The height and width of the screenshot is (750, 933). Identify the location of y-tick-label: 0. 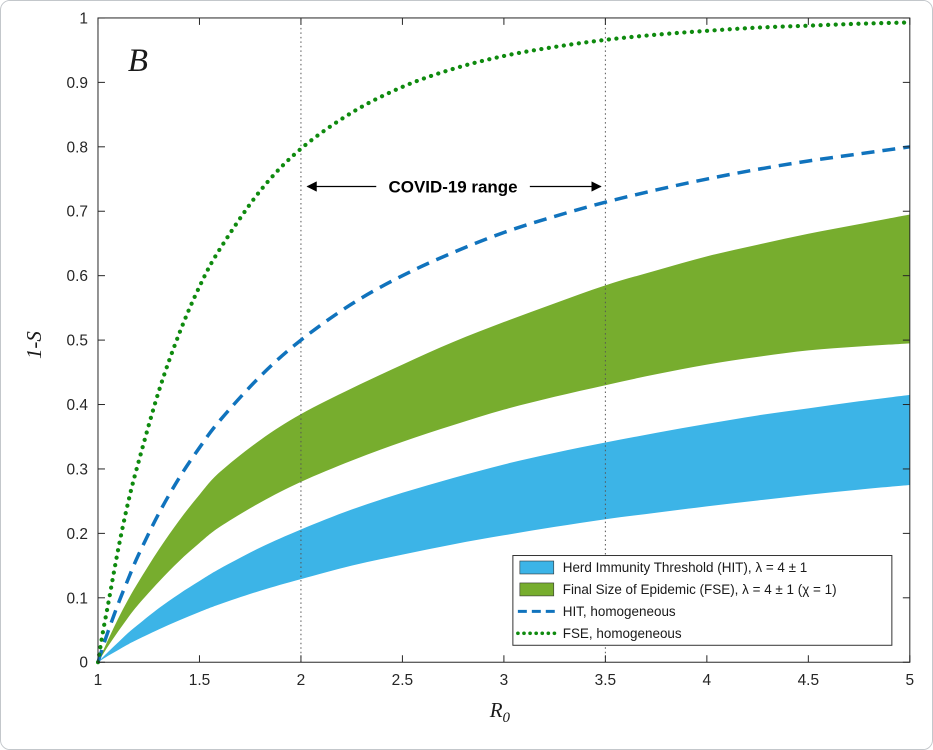
(83, 663).